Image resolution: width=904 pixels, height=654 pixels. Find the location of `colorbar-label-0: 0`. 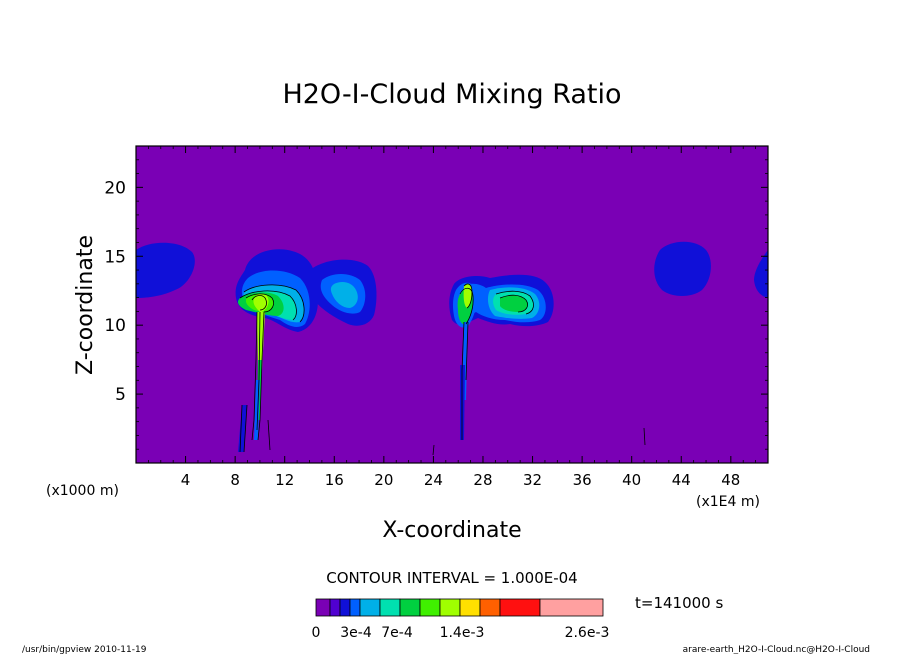

colorbar-label-0: 0 is located at coordinates (316, 633).